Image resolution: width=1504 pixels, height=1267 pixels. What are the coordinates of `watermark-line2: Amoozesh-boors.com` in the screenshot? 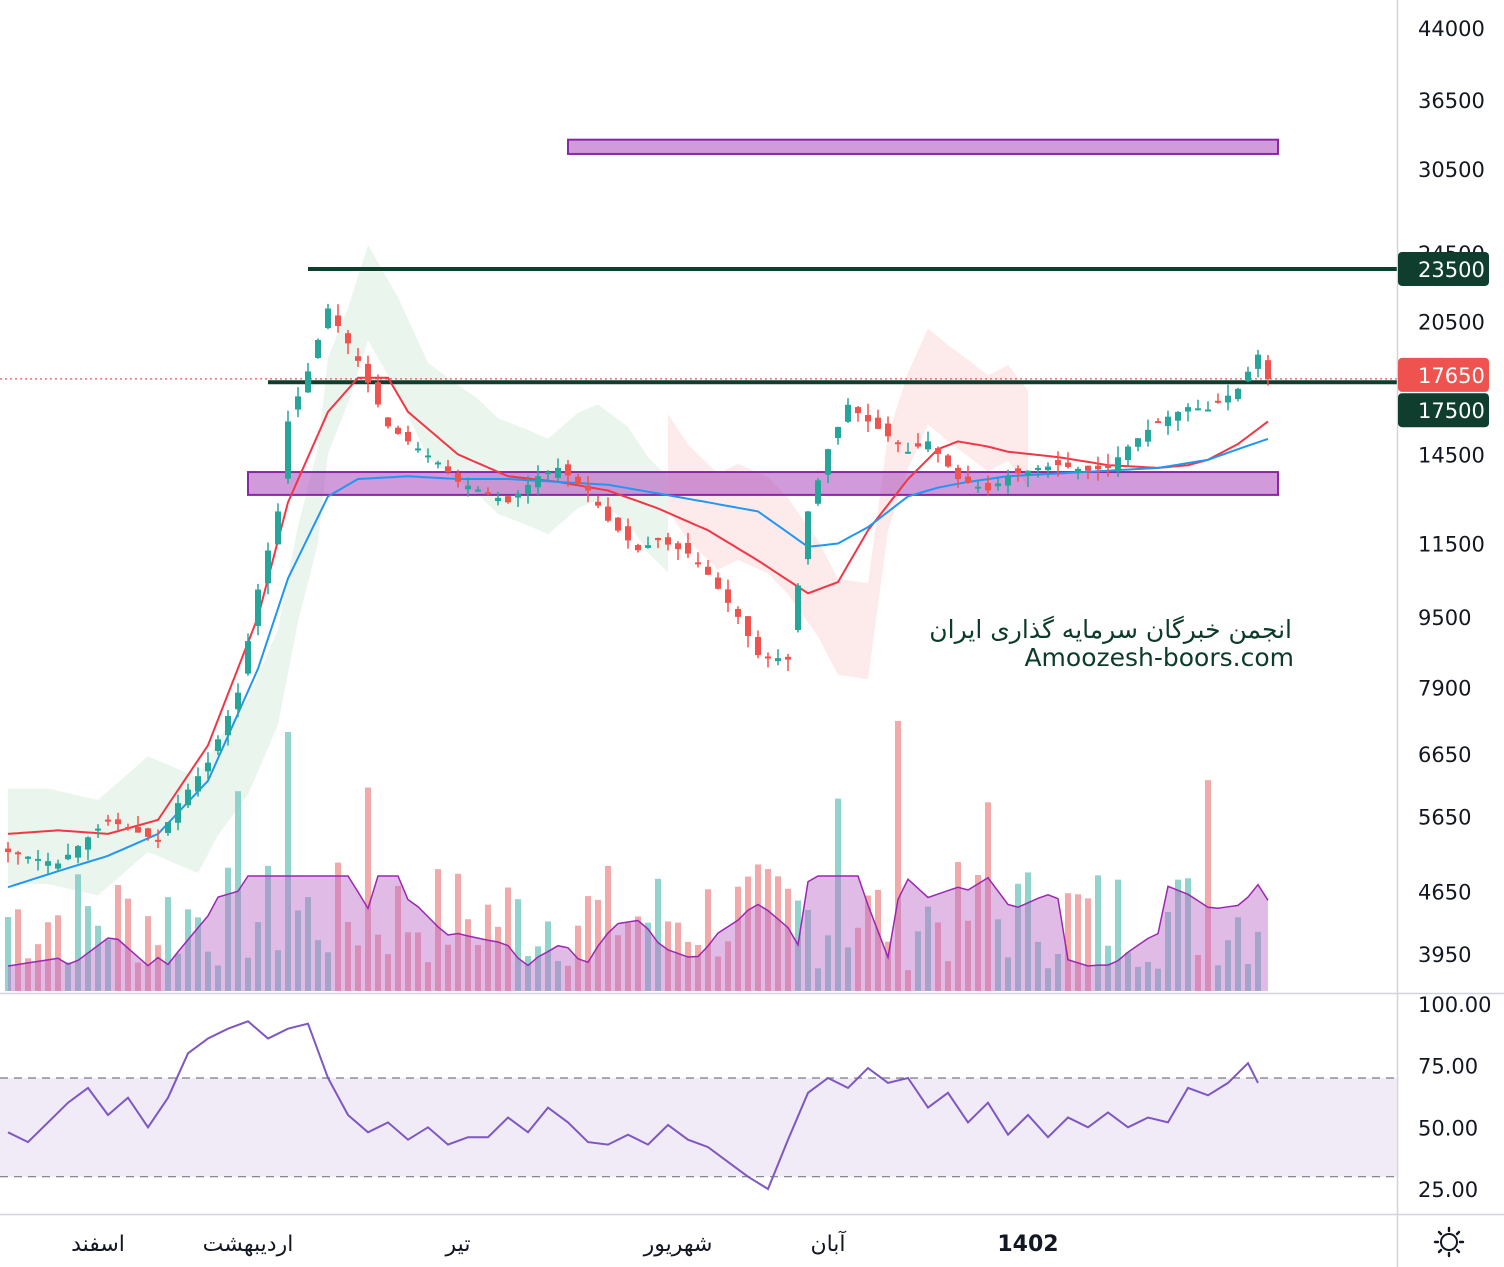 It's located at (1159, 657).